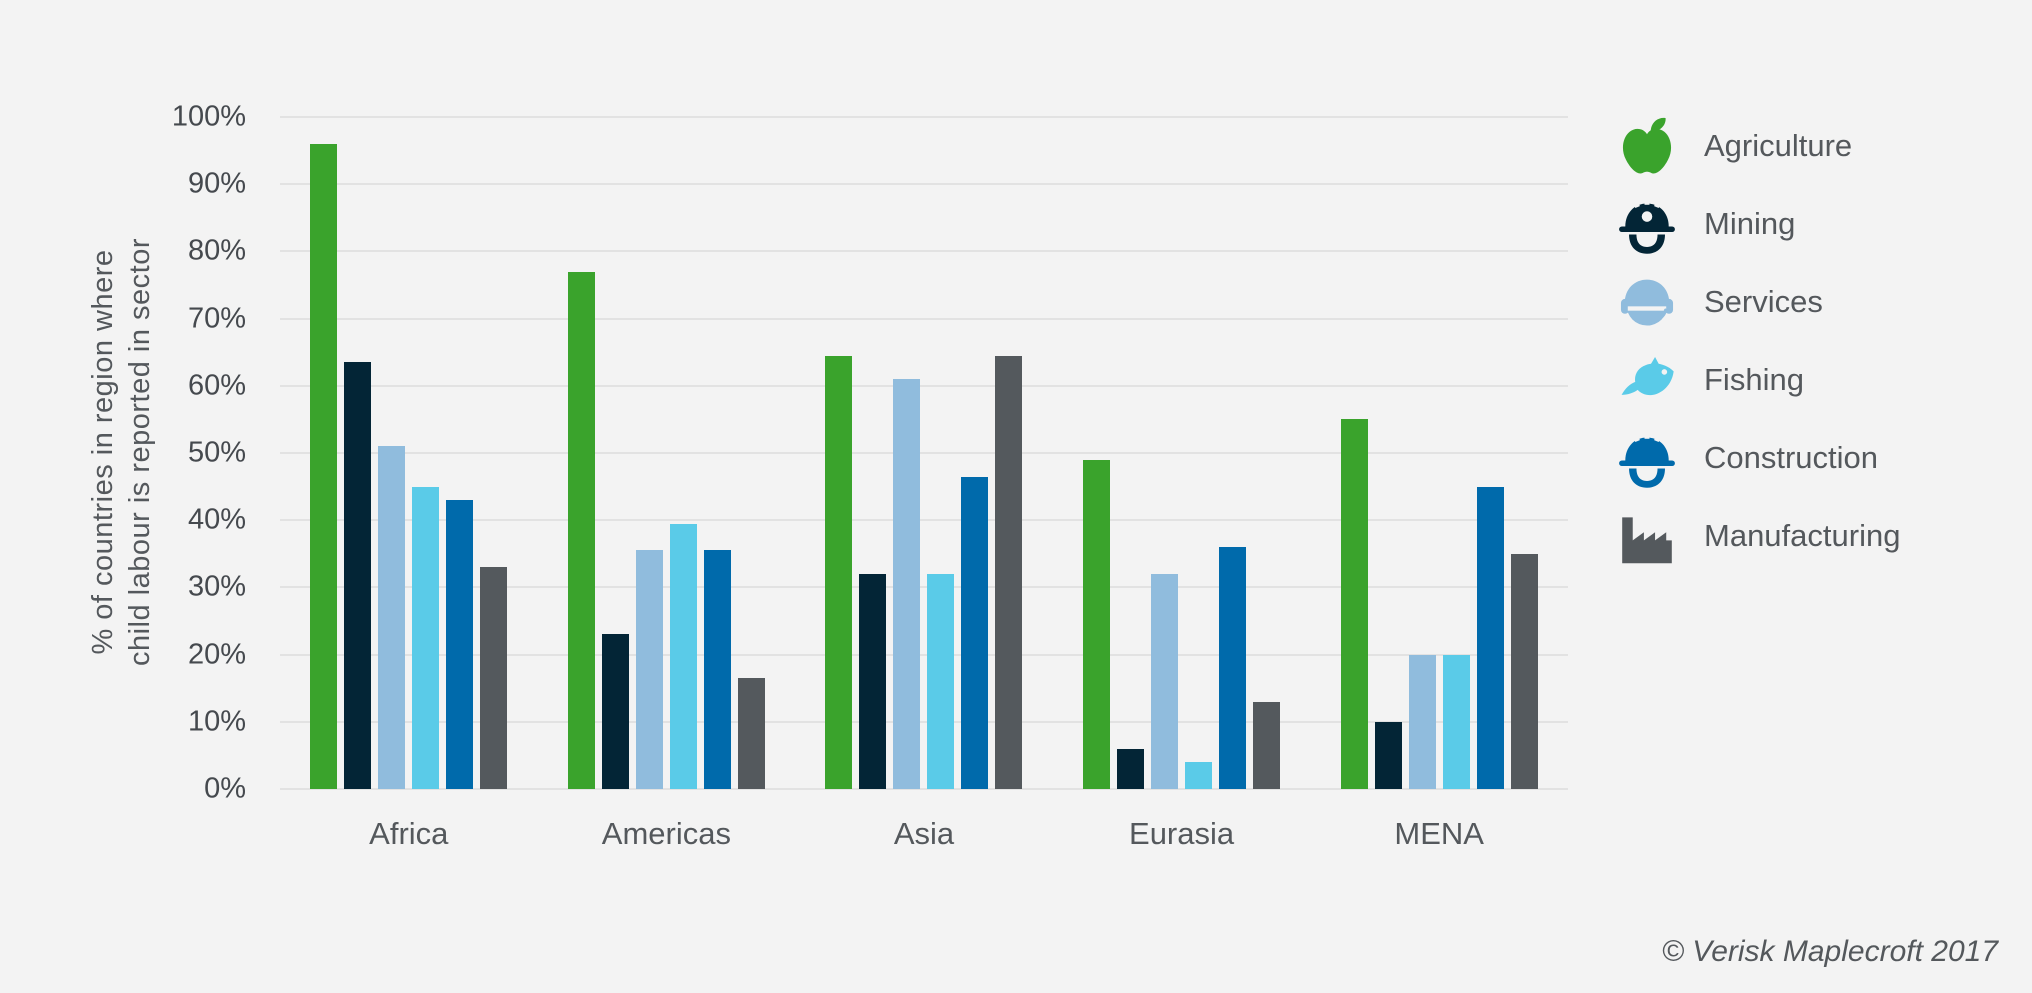  Describe the element at coordinates (1267, 745) in the screenshot. I see `bar-manufacturing-eurasia` at that location.